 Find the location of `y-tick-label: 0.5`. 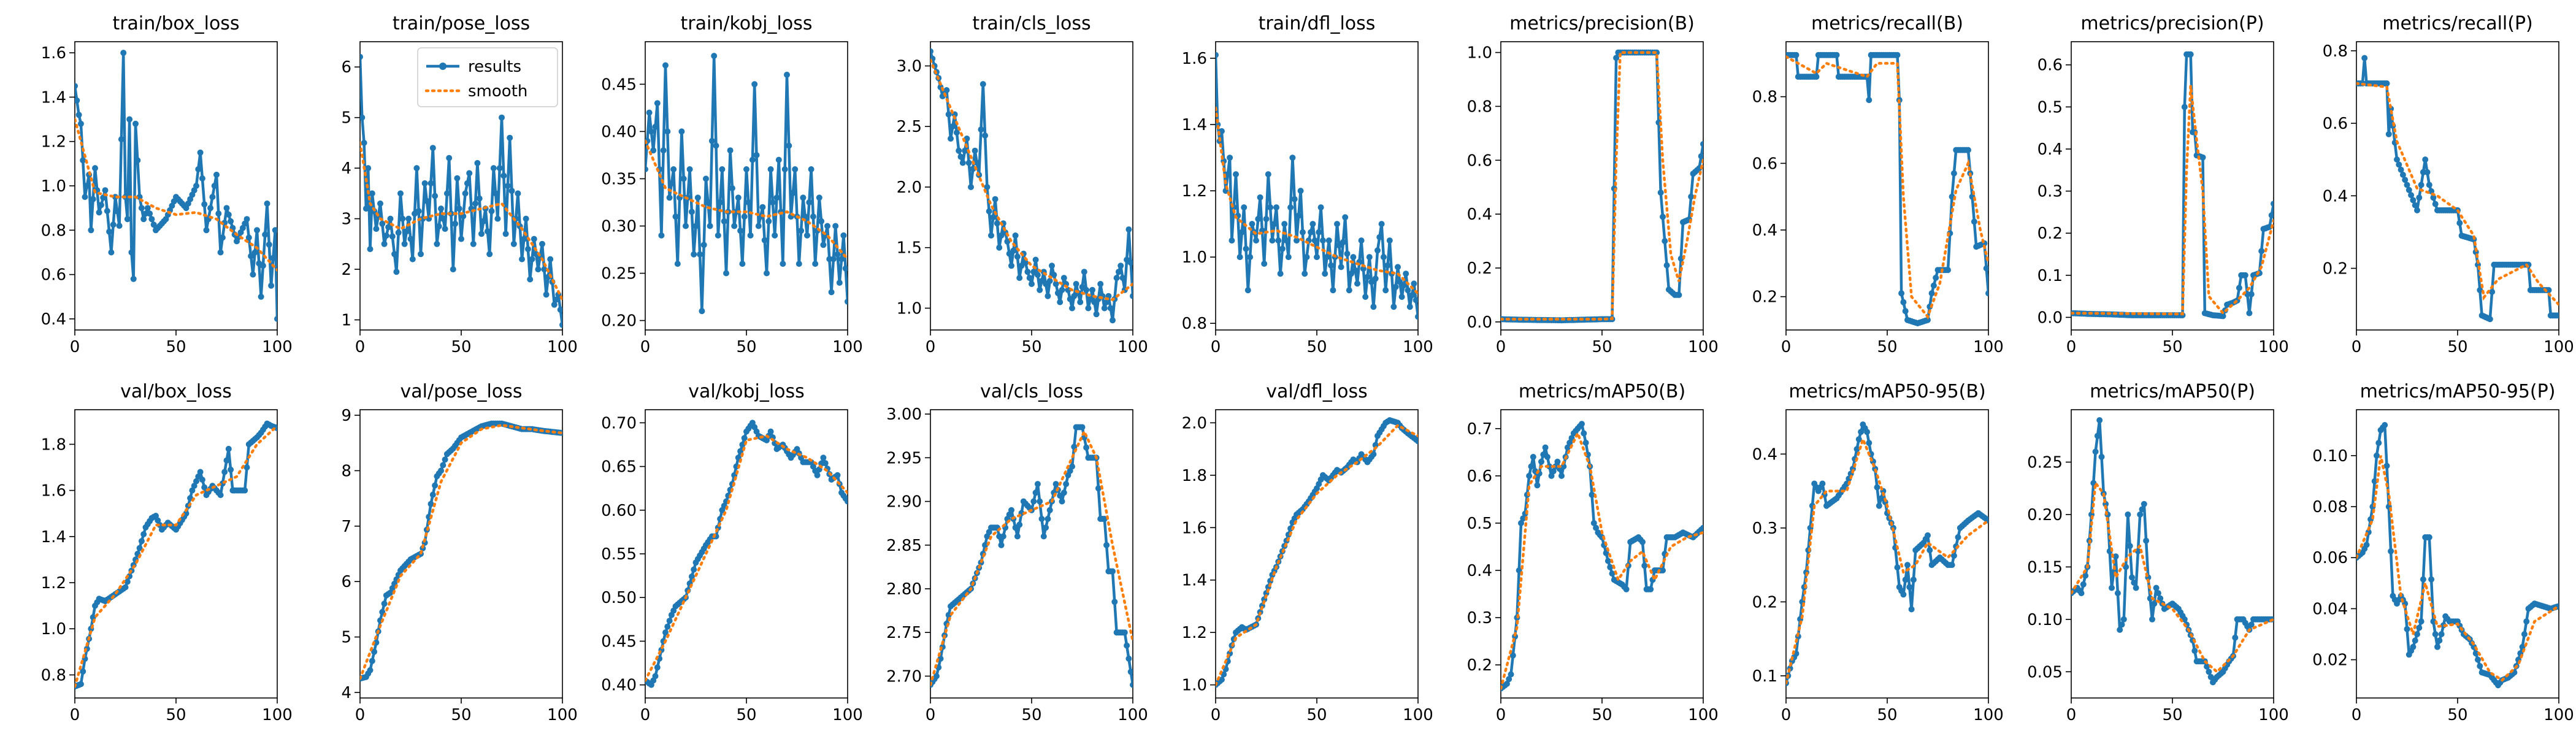

y-tick-label: 0.5 is located at coordinates (1479, 524).